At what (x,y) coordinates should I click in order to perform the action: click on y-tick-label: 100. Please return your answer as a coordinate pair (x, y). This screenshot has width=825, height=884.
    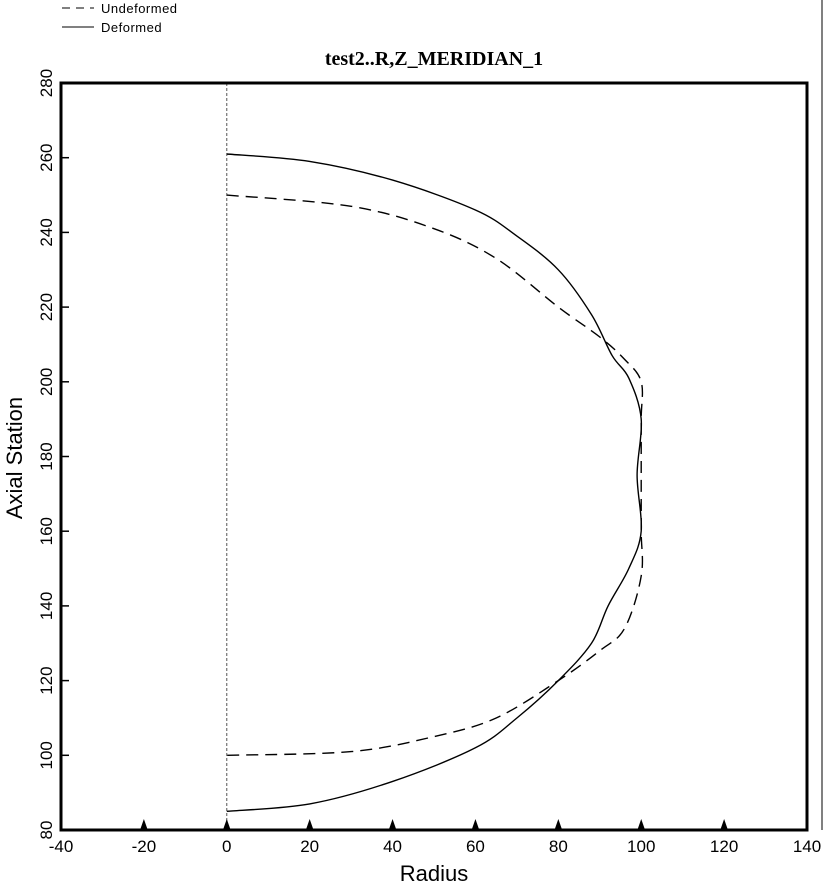
    Looking at the image, I should click on (46, 755).